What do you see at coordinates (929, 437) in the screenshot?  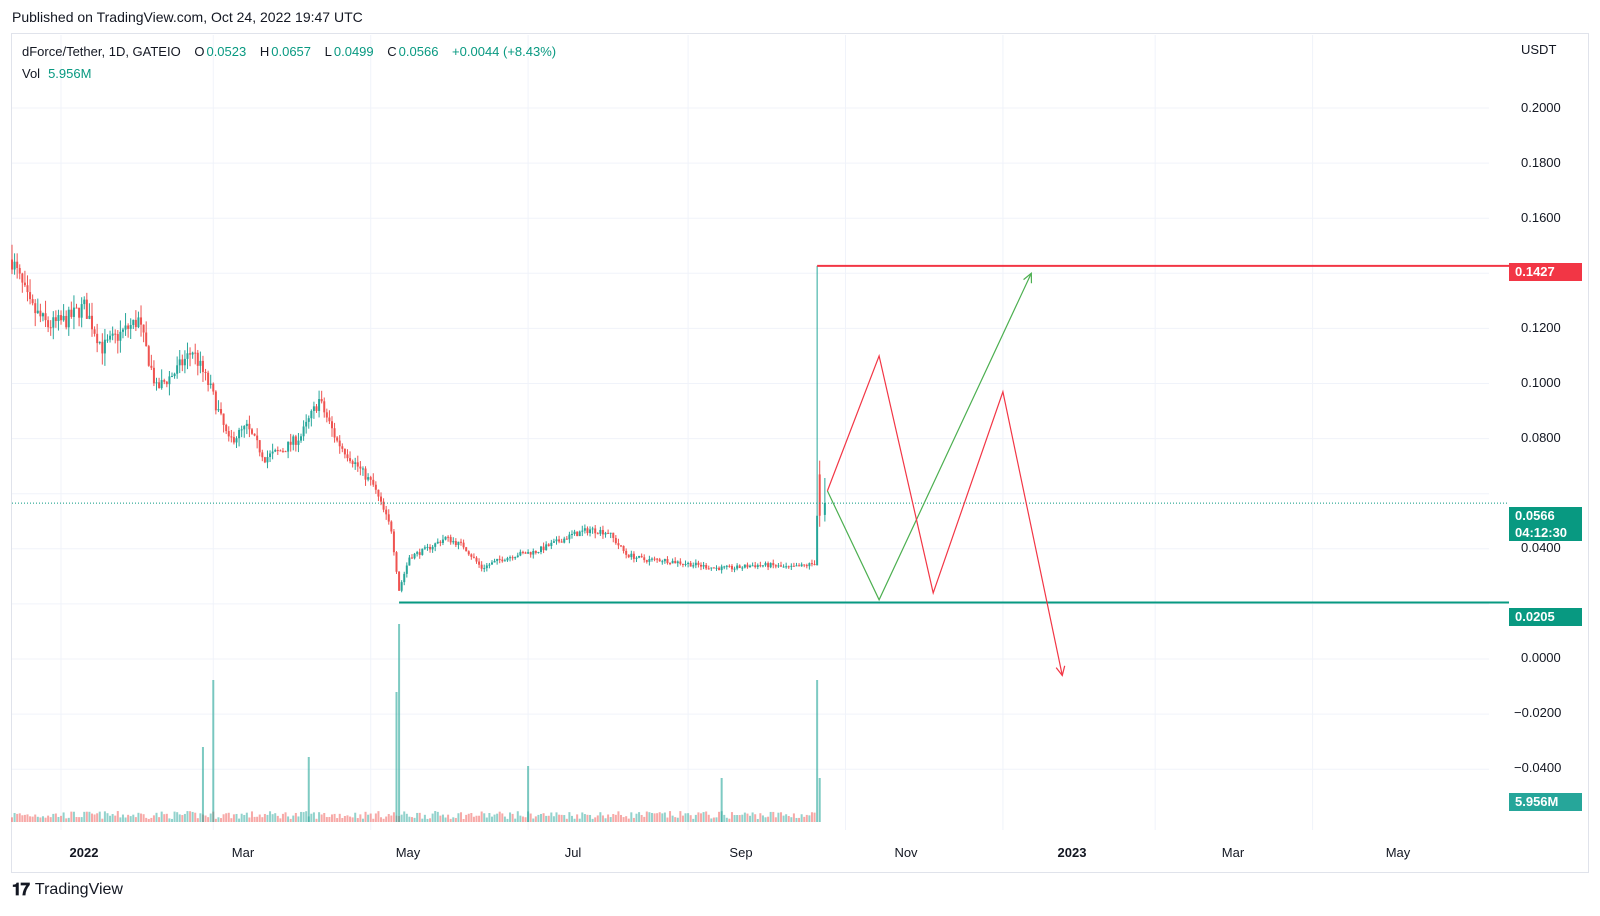 I see `green-projection-path` at bounding box center [929, 437].